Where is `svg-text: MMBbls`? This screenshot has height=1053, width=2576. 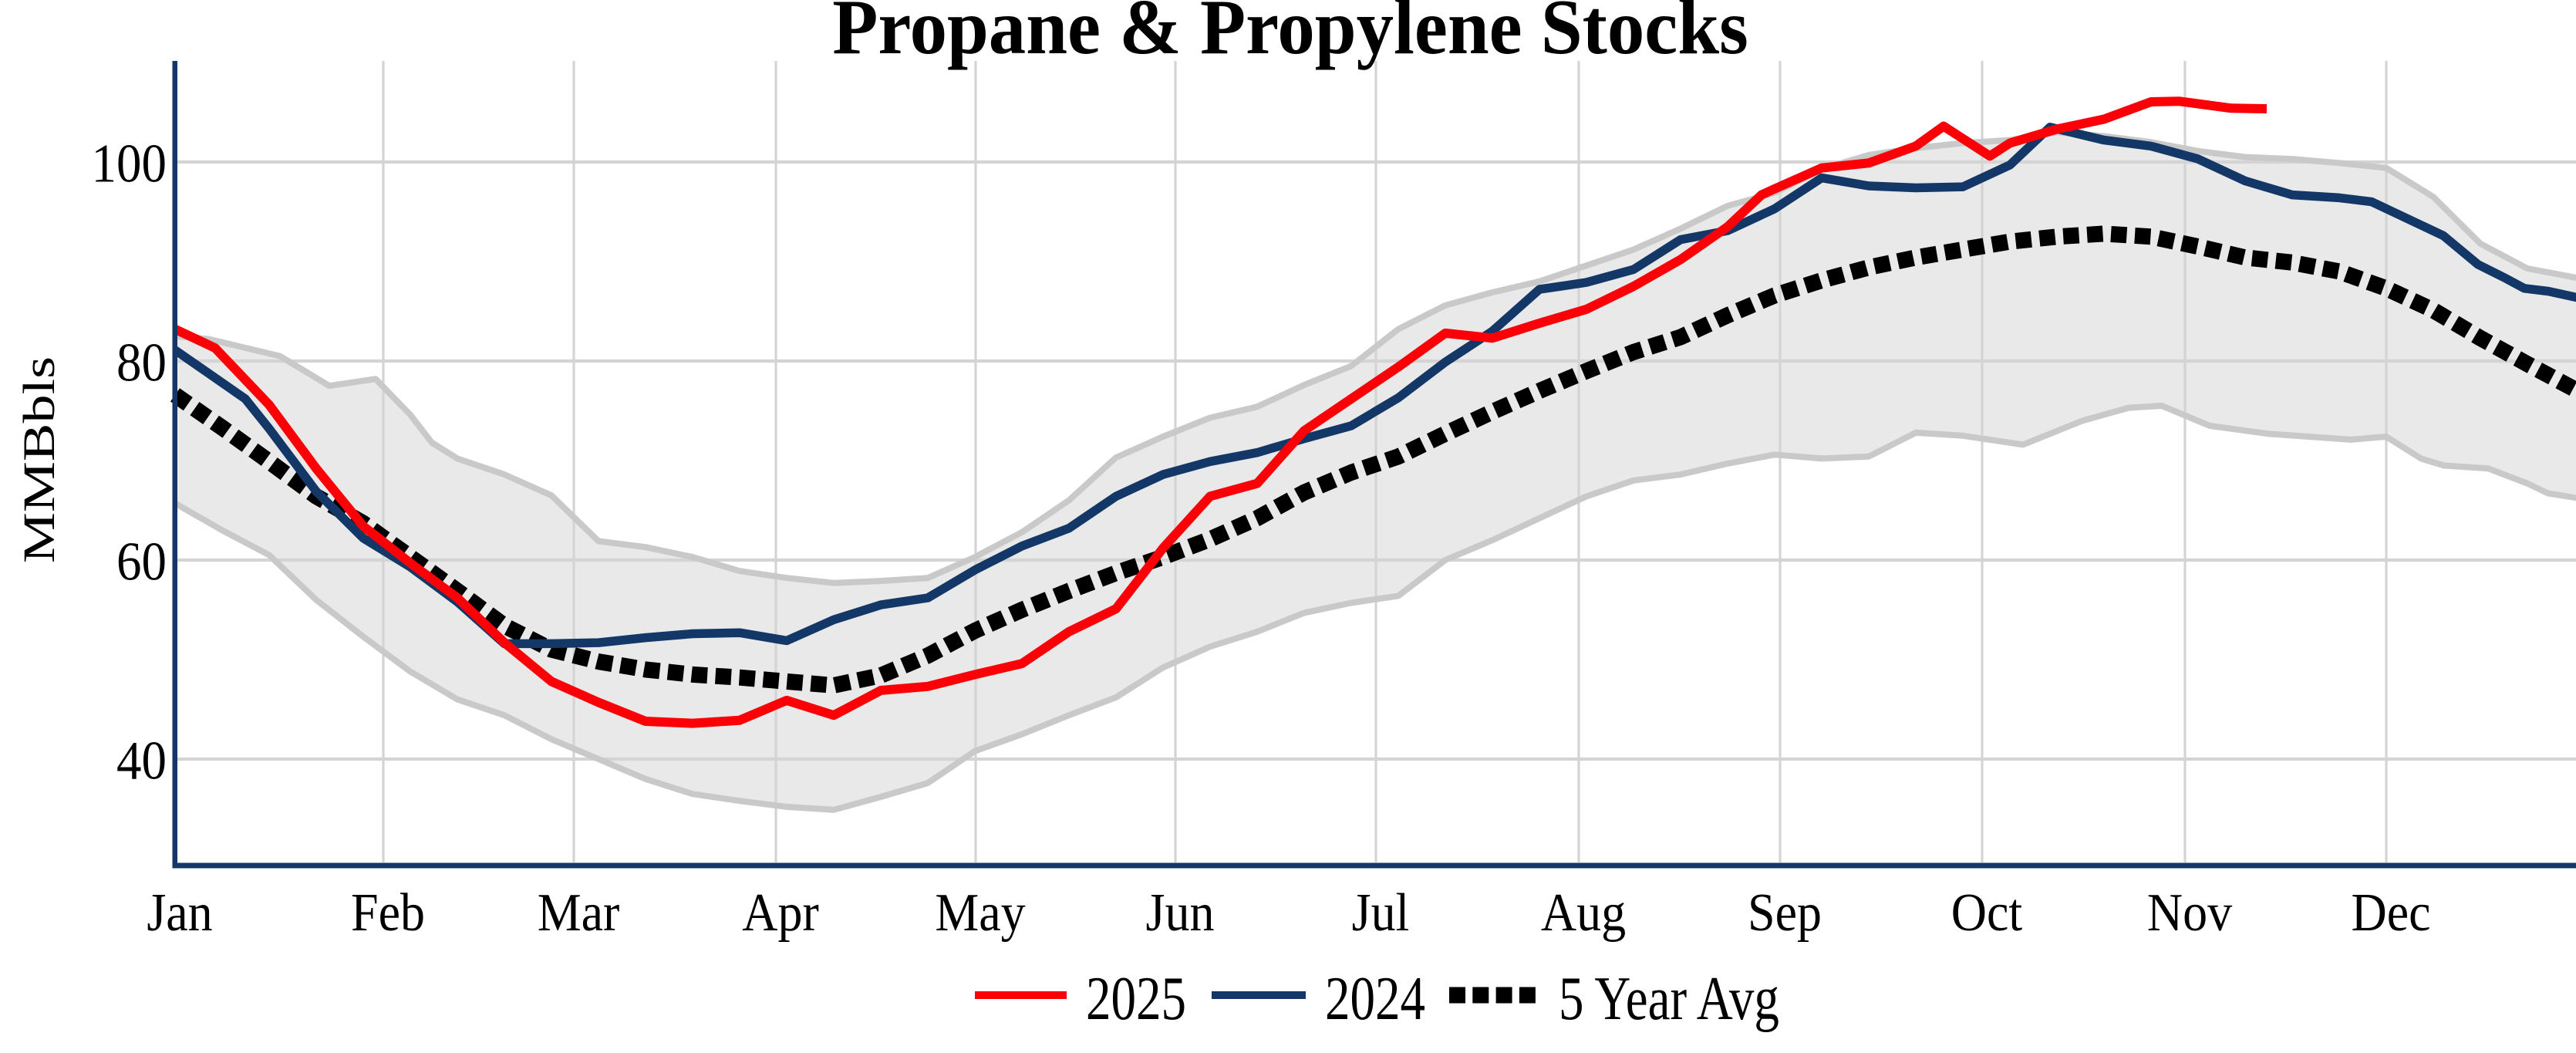
svg-text: MMBbls is located at coordinates (40, 459).